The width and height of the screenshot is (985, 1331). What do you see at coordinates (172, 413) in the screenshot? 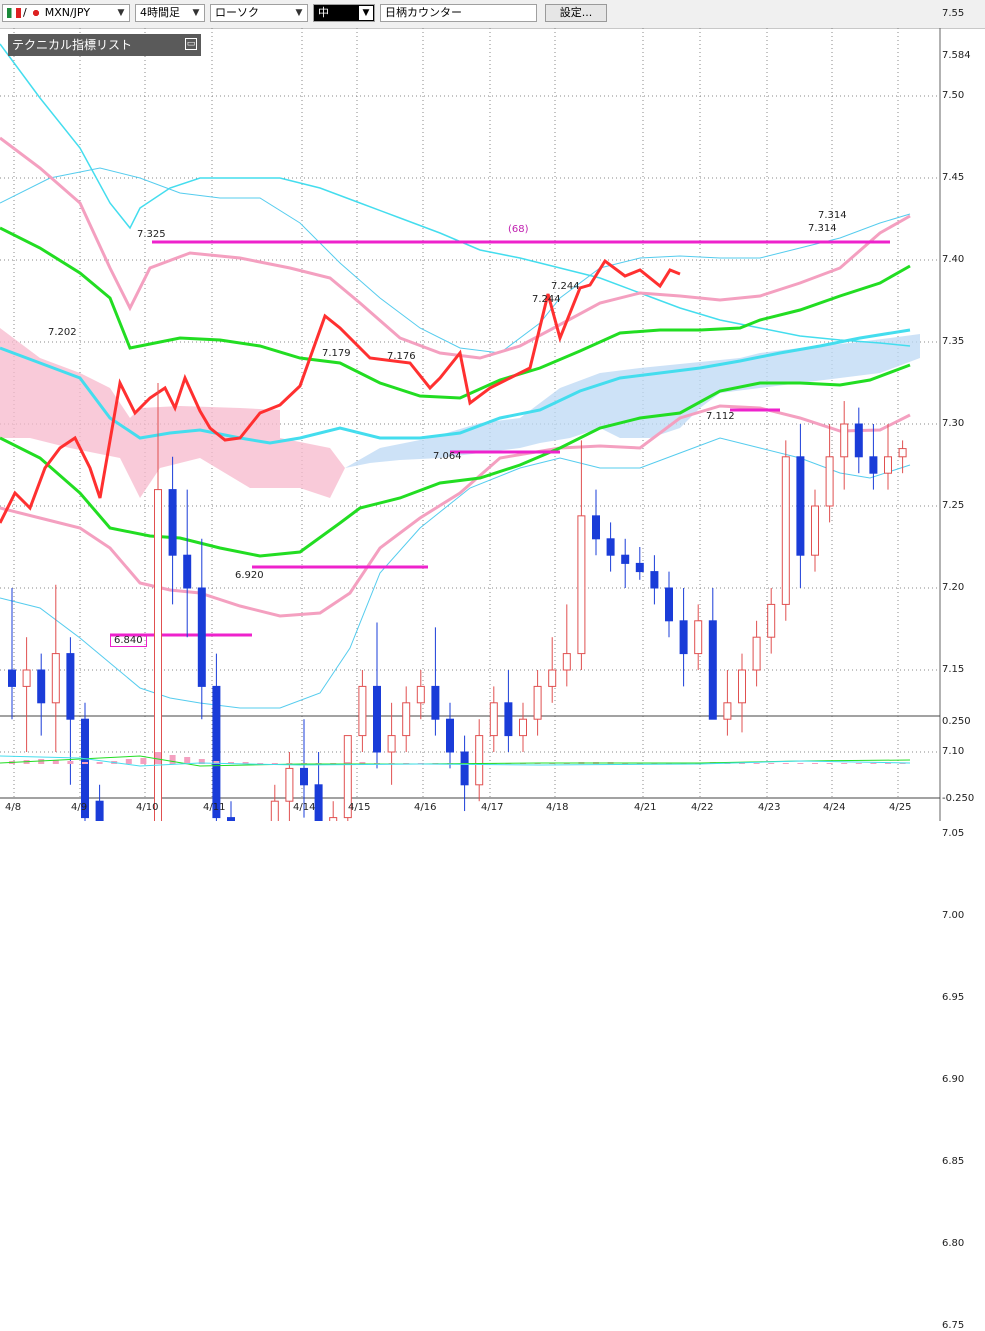
I see `cloud-bearish` at bounding box center [172, 413].